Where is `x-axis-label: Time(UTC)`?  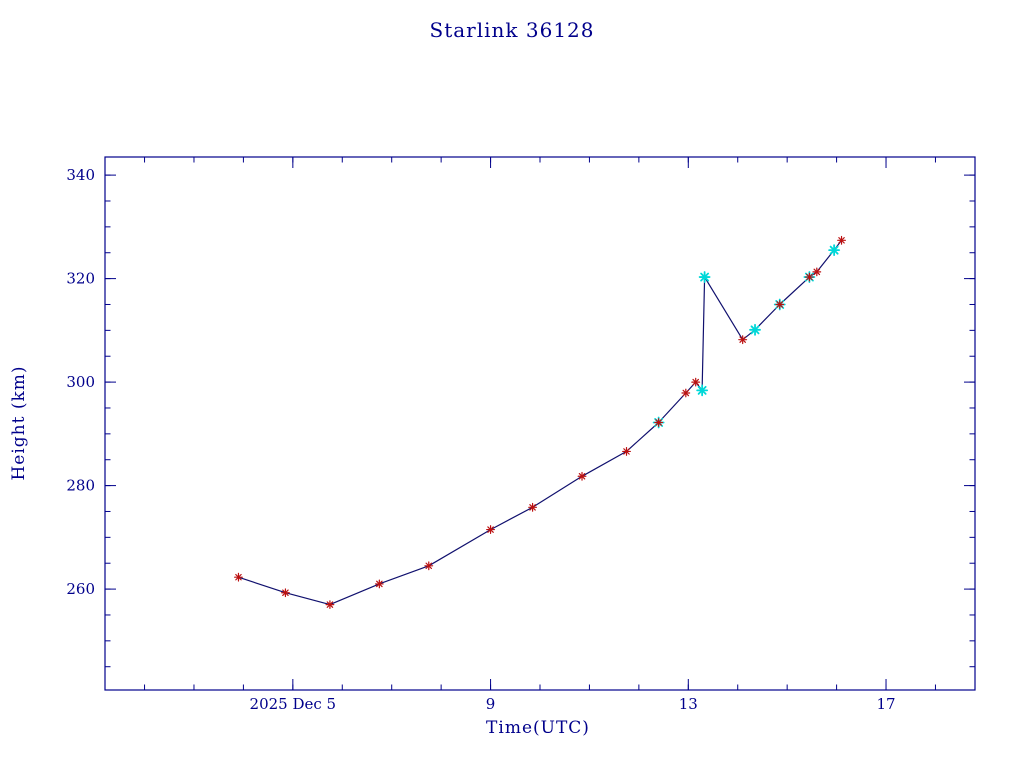 x-axis-label: Time(UTC) is located at coordinates (538, 728).